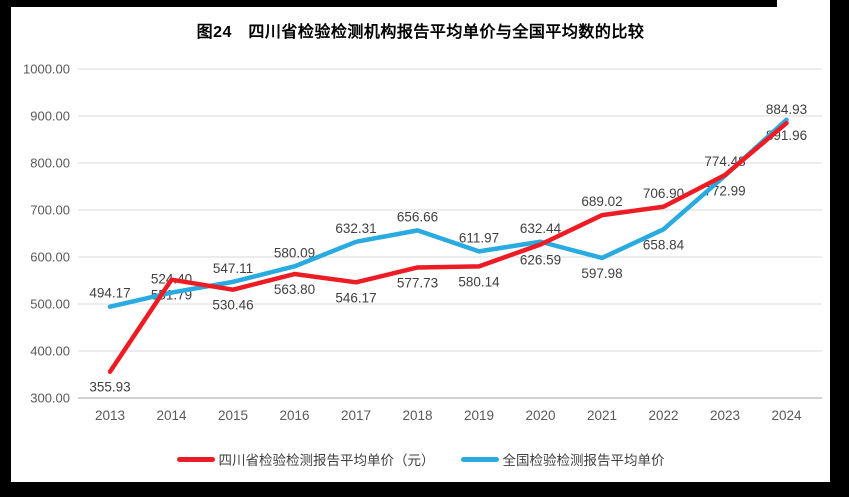  I want to click on data-label-sichuan: 530.46, so click(232, 305).